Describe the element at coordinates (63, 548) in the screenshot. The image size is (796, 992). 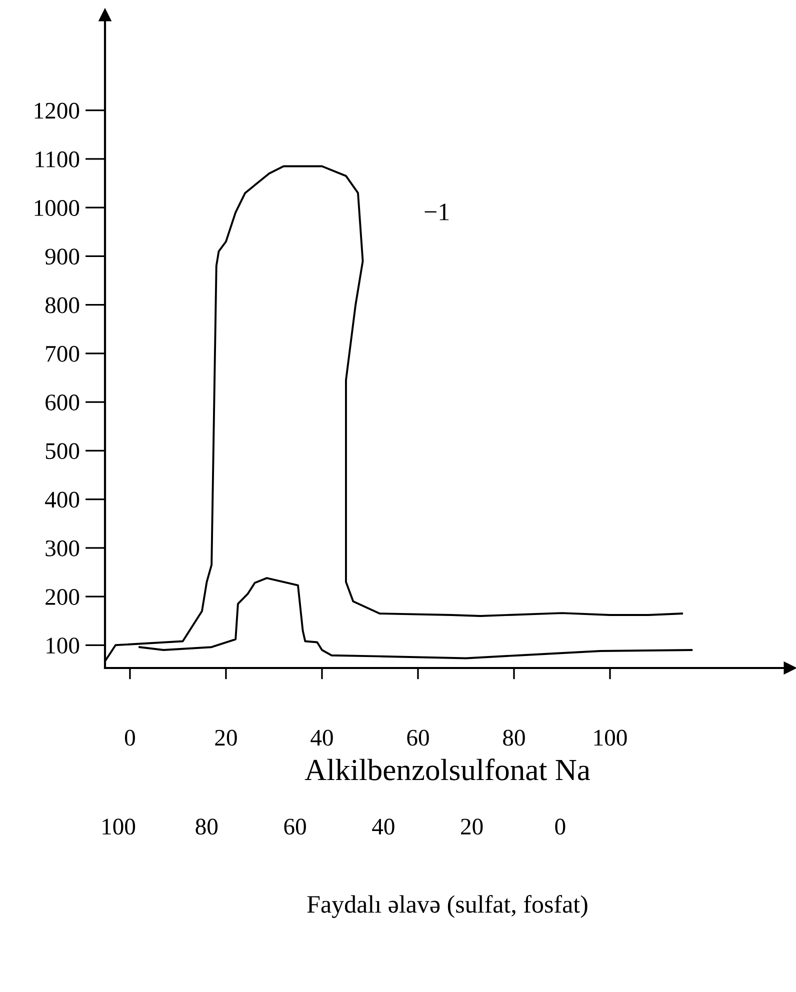
I see `y-tick-label: 300` at that location.